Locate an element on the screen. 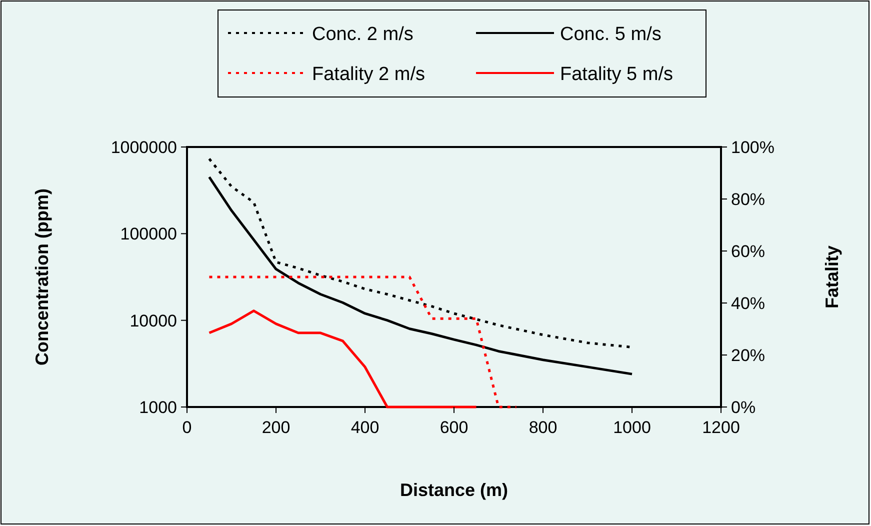 The width and height of the screenshot is (871, 526). x-tick-label: 800 is located at coordinates (543, 427).